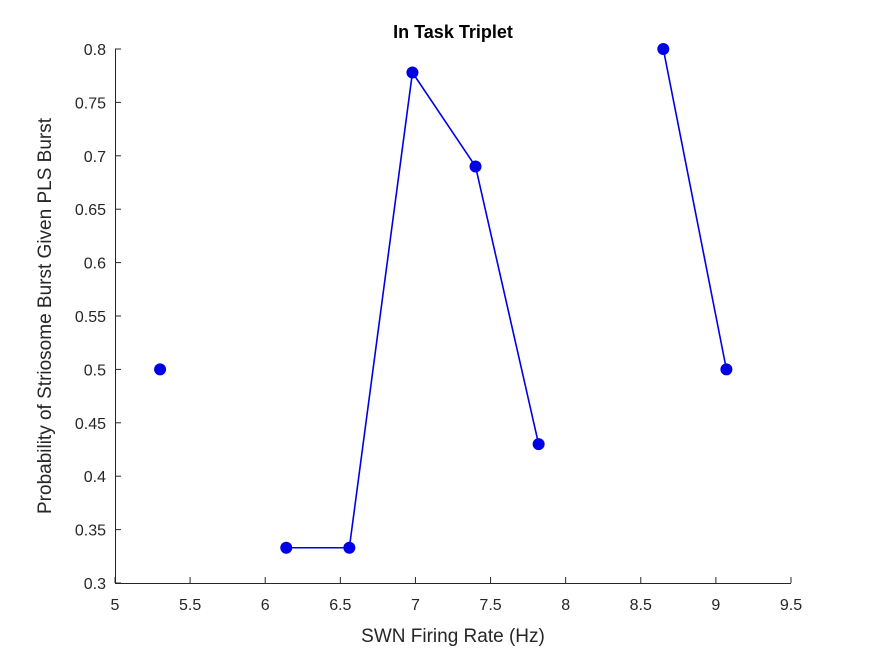 This screenshot has height=656, width=875. Describe the element at coordinates (90, 210) in the screenshot. I see `y-tick-label: 0.65` at that location.